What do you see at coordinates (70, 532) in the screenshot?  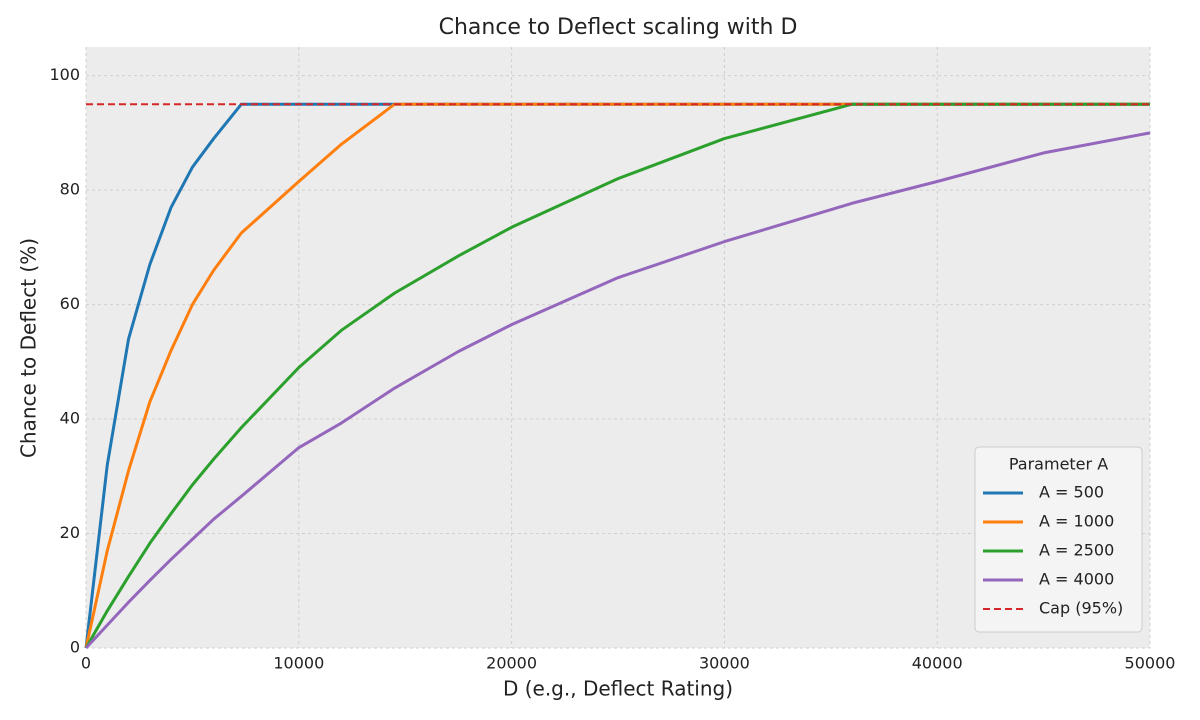 I see `y-tick-label: 20` at bounding box center [70, 532].